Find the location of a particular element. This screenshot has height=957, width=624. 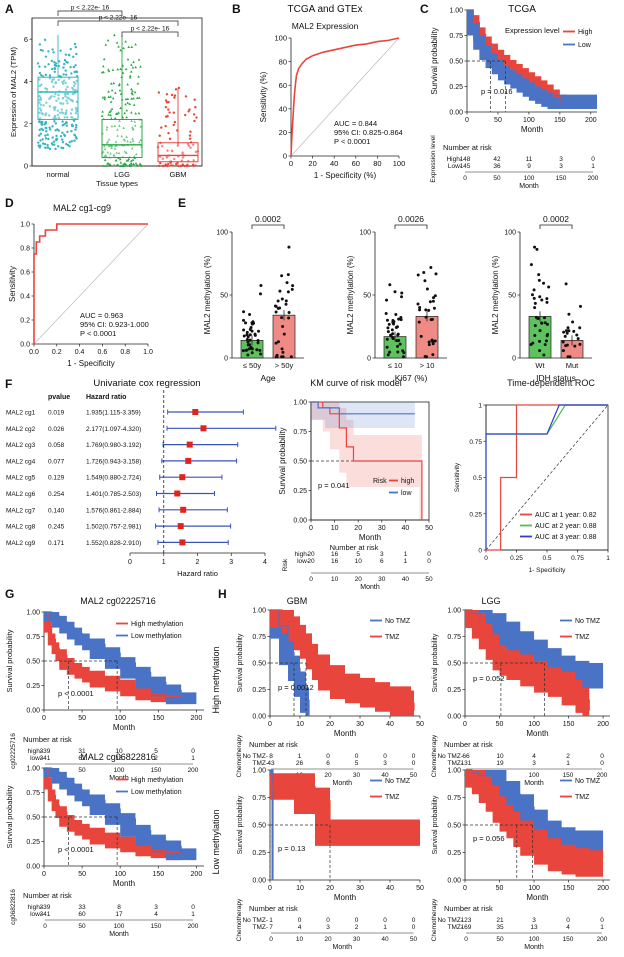

panel-d-annotation: AUC = 0.963 is located at coordinates (101, 315).